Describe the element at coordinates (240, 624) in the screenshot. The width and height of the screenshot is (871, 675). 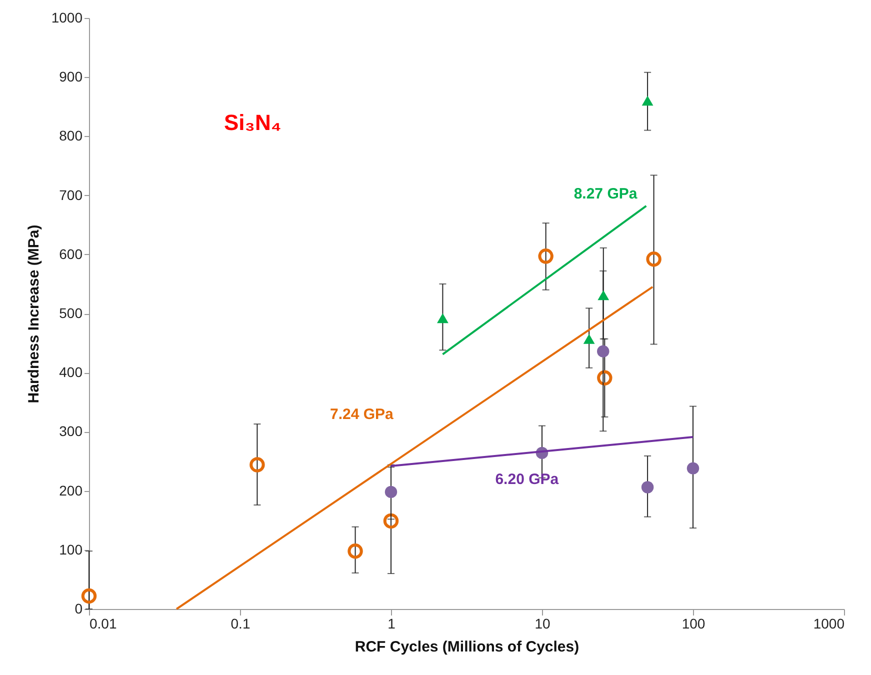
I see `x-tick-label: 0.1` at that location.